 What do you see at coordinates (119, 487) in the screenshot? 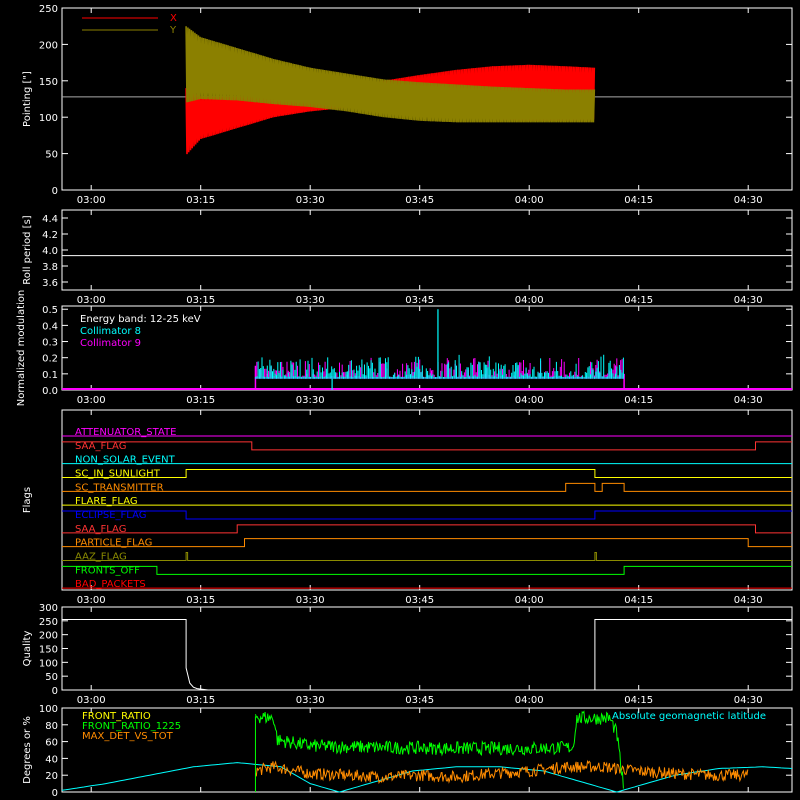
I see `flag-label: SC_TRANSMITTER` at bounding box center [119, 487].